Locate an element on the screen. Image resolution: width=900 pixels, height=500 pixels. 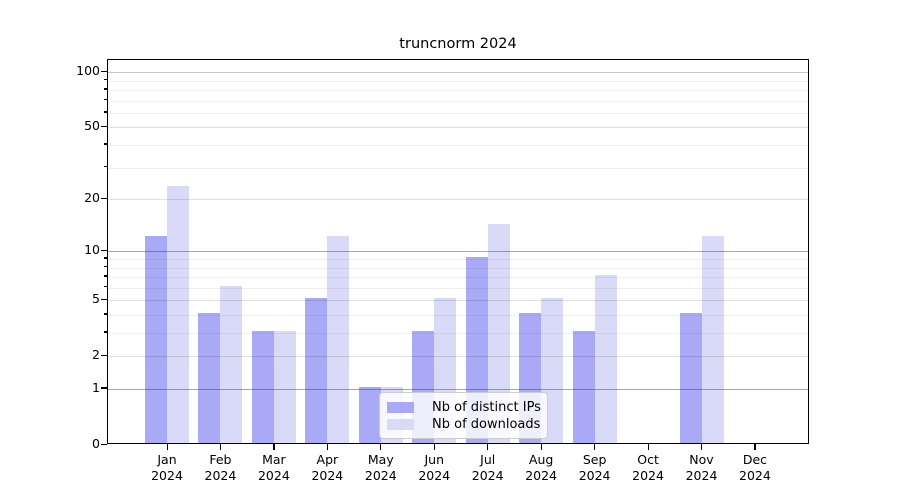
x-tick-label-oct: Oct 2024 is located at coordinates (648, 467).